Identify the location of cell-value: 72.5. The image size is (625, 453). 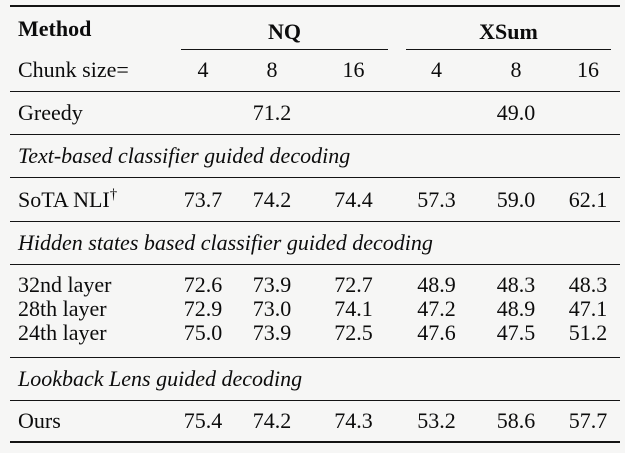
(353, 332).